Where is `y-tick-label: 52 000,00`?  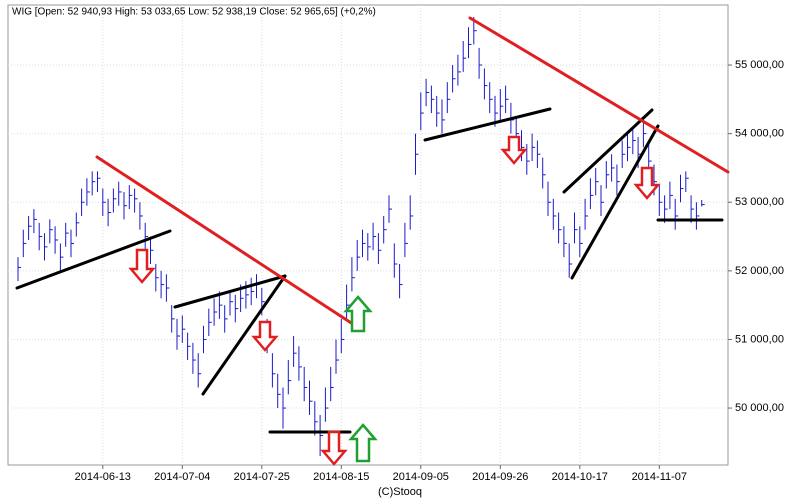
y-tick-label: 52 000,00 is located at coordinates (759, 271).